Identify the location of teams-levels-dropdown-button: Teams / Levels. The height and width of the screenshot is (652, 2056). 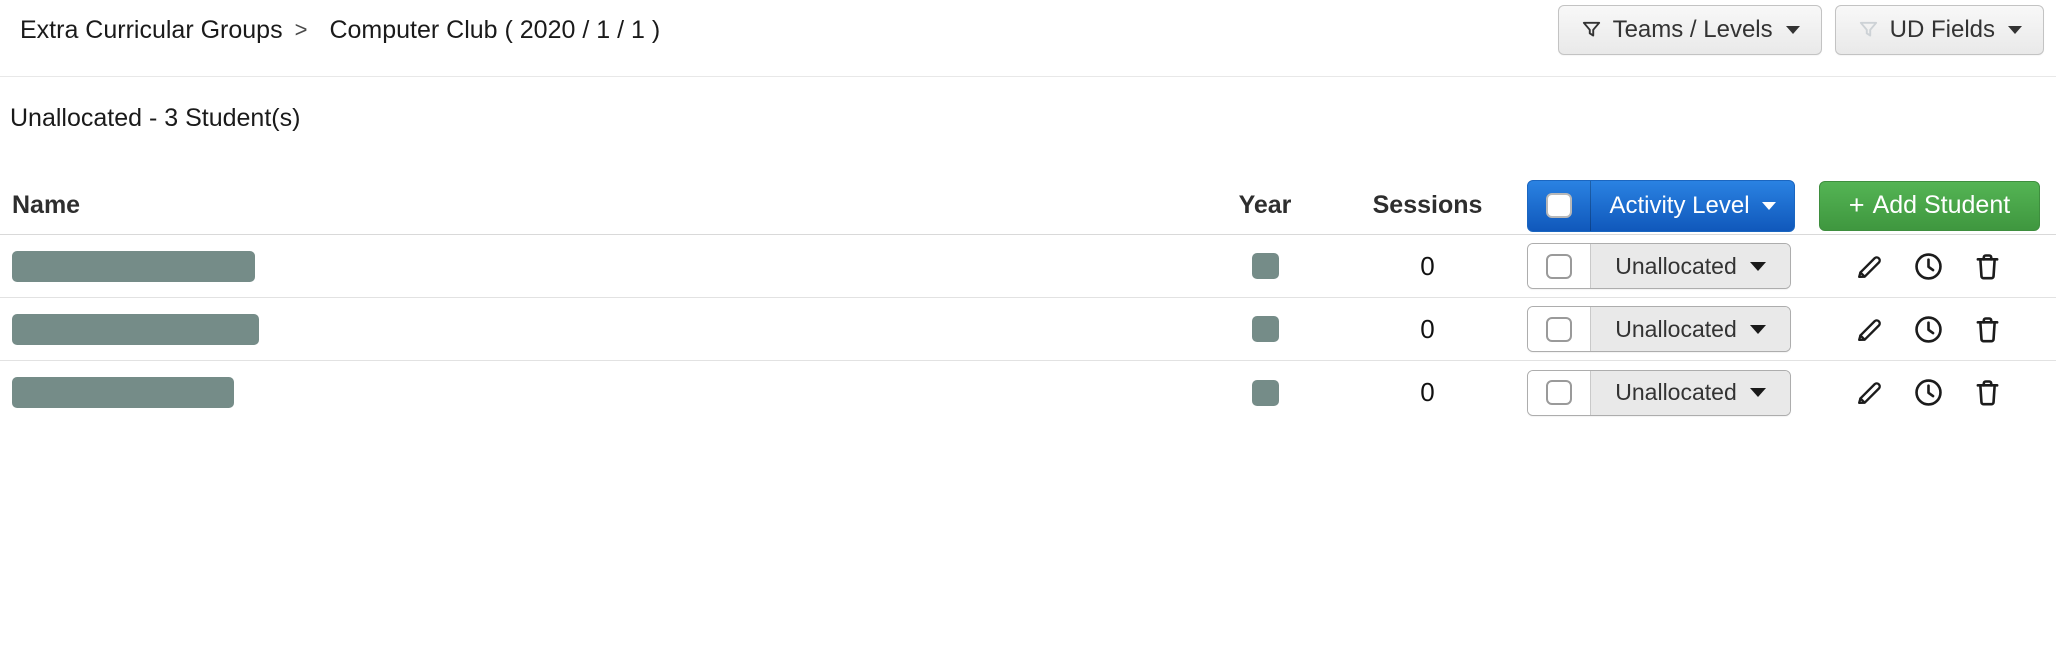
(1689, 30).